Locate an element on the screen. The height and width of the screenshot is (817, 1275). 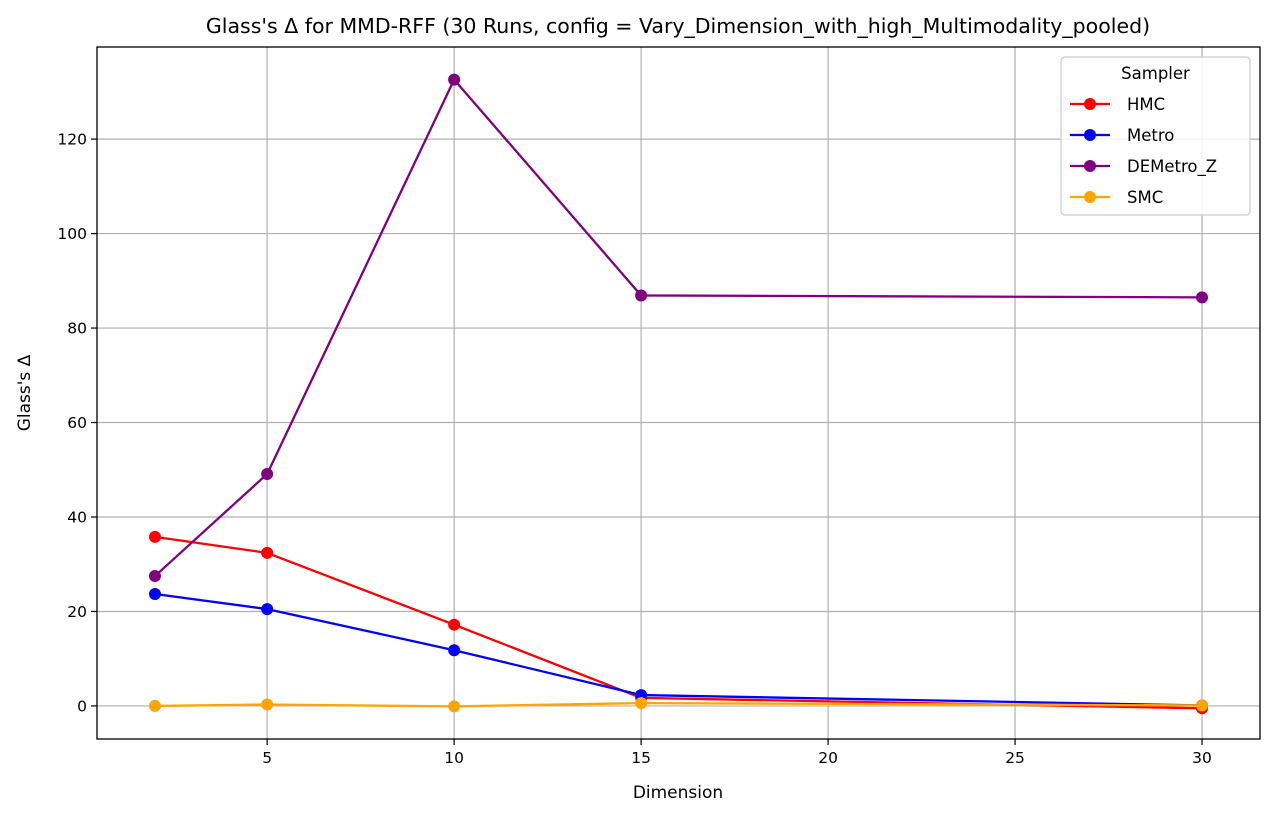
y-tick-label: 120 is located at coordinates (72, 140).